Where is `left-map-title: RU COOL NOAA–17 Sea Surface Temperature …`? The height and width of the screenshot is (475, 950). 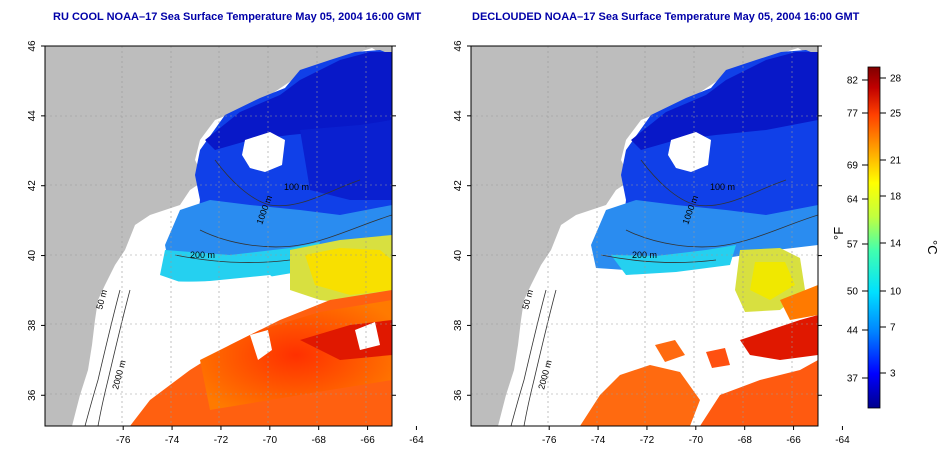 left-map-title: RU COOL NOAA–17 Sea Surface Temperature … is located at coordinates (237, 17).